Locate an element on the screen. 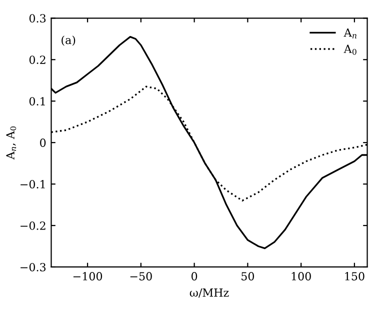  x-tick-label: 150 is located at coordinates (354, 276).